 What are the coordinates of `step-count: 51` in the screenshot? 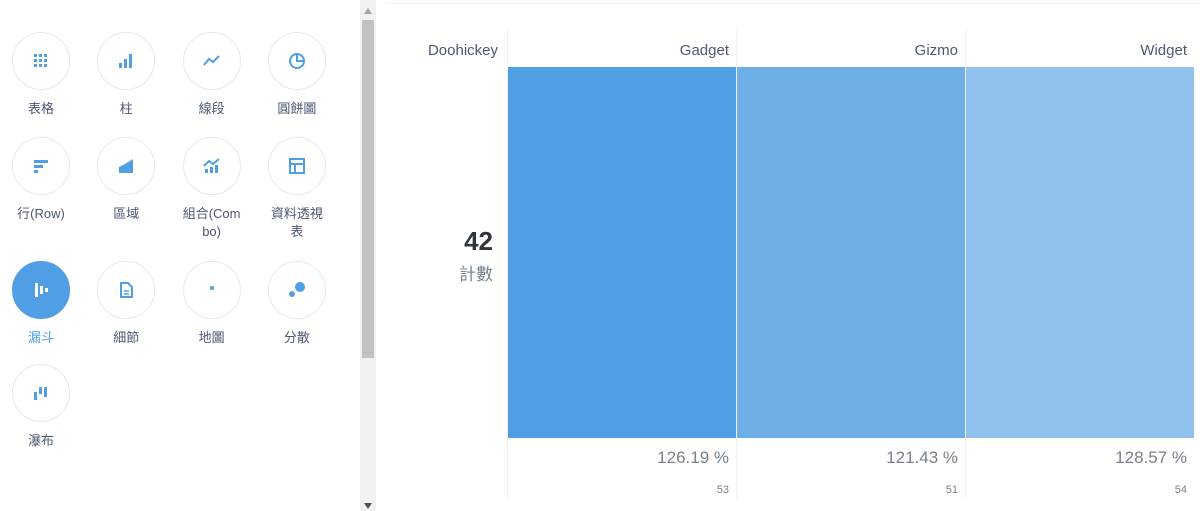 It's located at (951, 490).